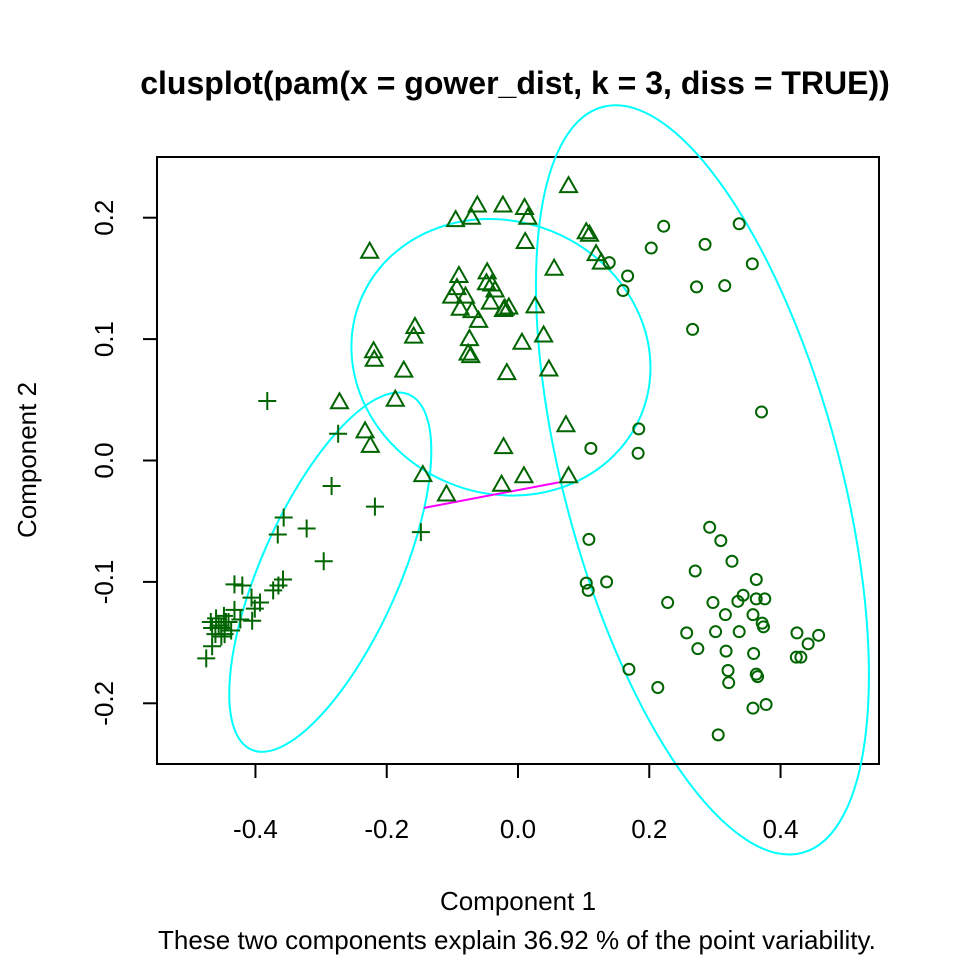  Describe the element at coordinates (123, 463) in the screenshot. I see `y-axis: -0.2 -0.1 0.0 0.1 0.2` at that location.